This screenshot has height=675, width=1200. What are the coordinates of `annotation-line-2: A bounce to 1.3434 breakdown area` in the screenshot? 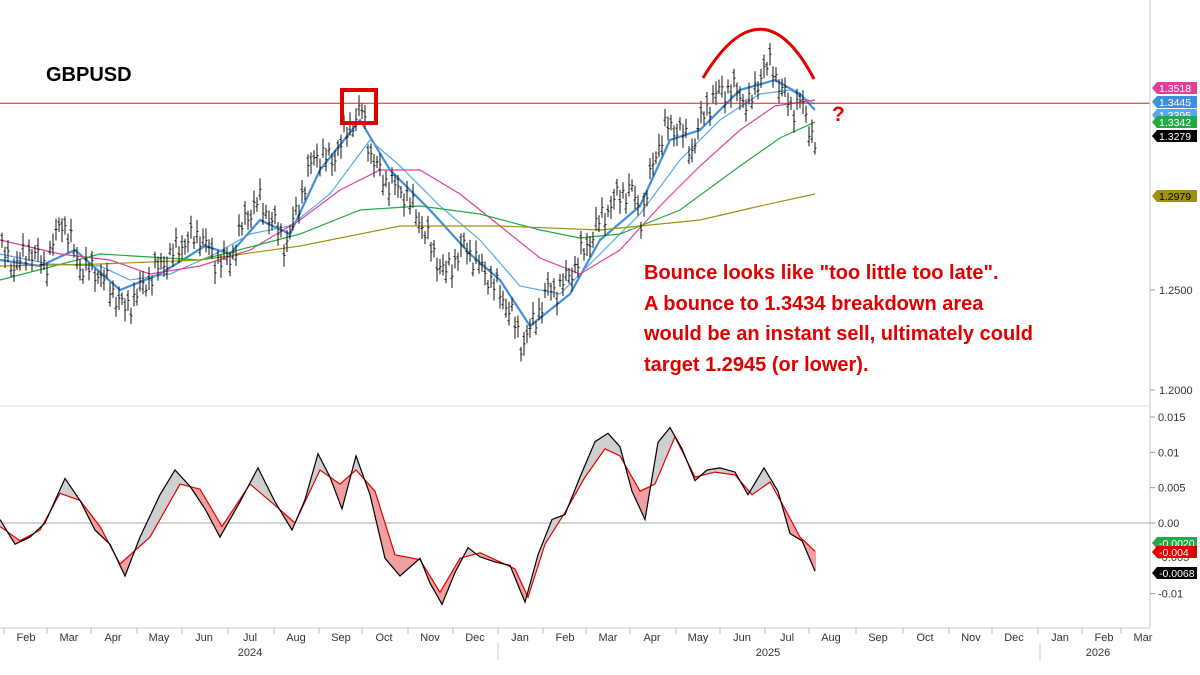 It's located at (814, 303).